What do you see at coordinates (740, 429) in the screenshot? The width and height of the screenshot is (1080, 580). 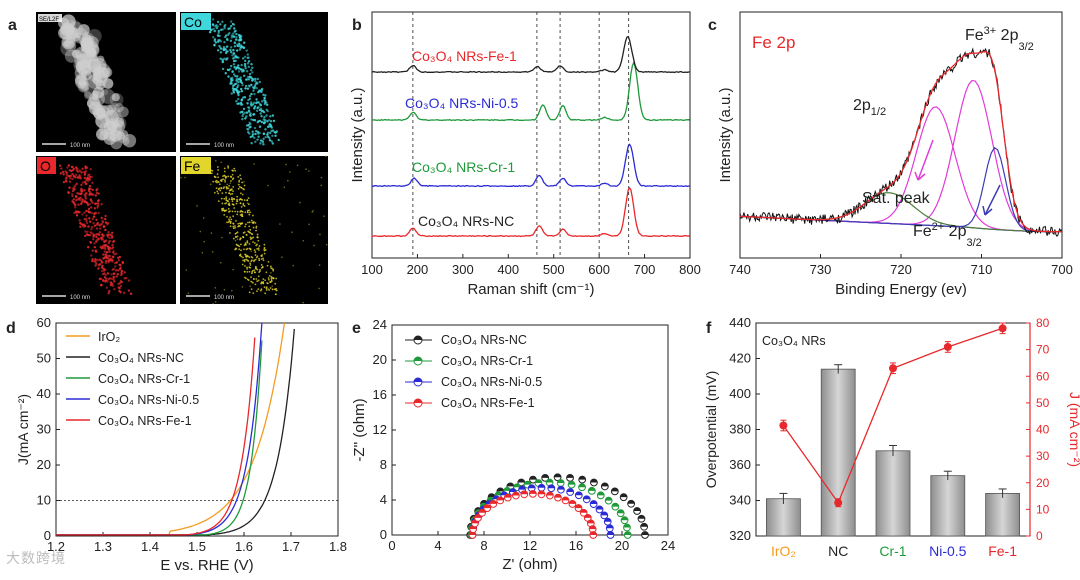 I see `y-tick-label: 380` at bounding box center [740, 429].